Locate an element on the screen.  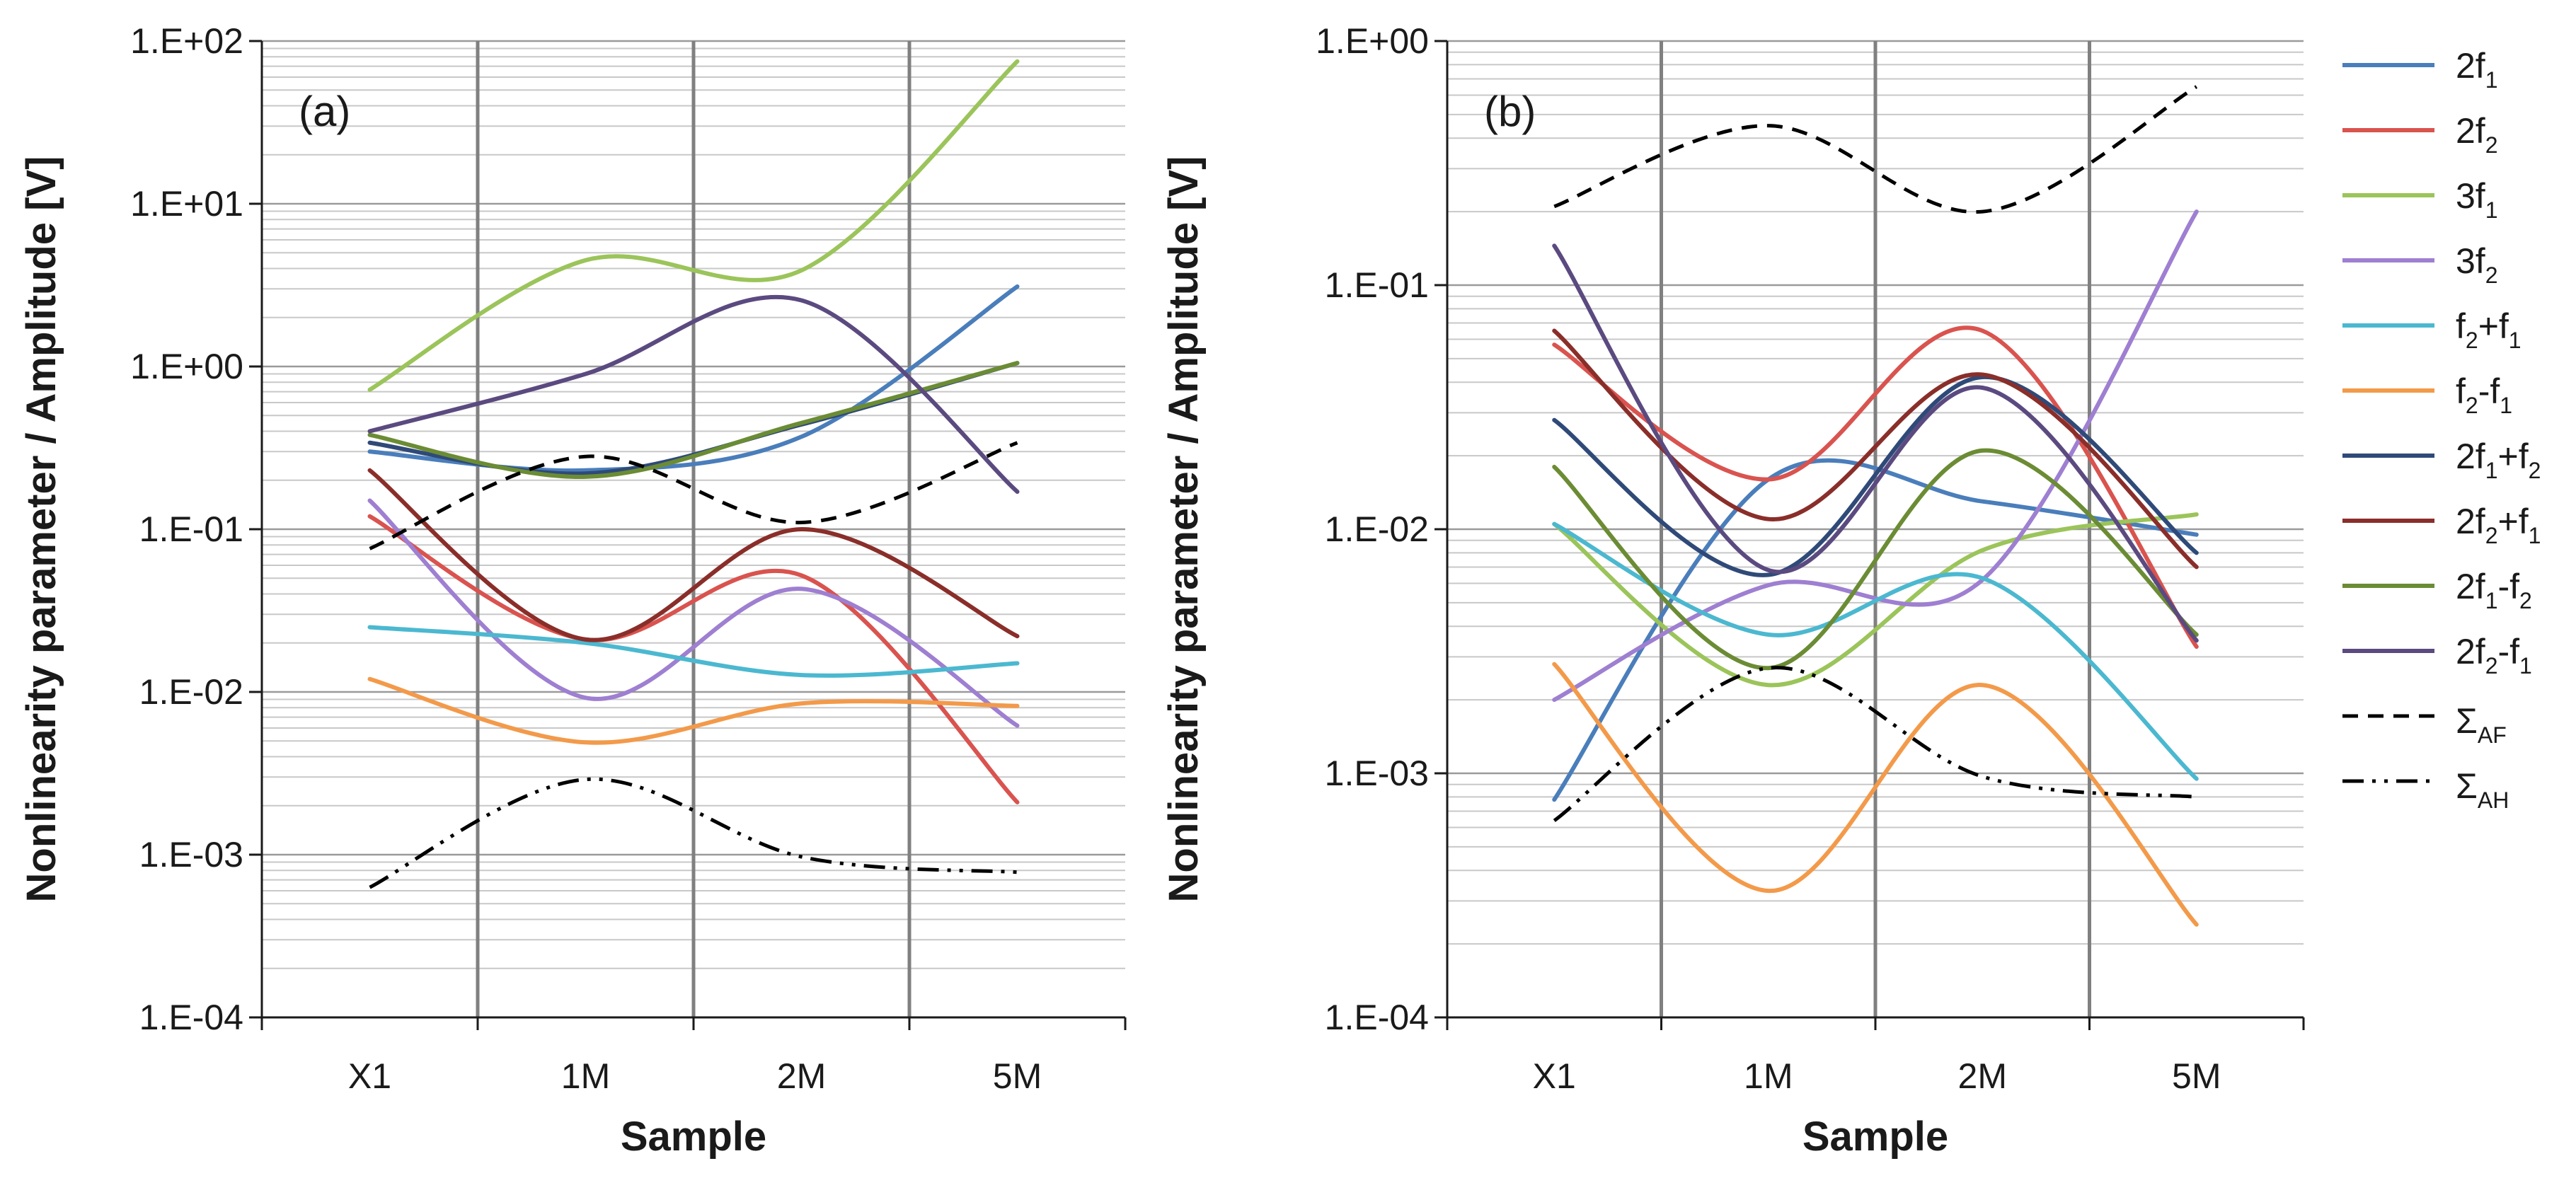
legend-label: f2-f1 is located at coordinates (2484, 394).